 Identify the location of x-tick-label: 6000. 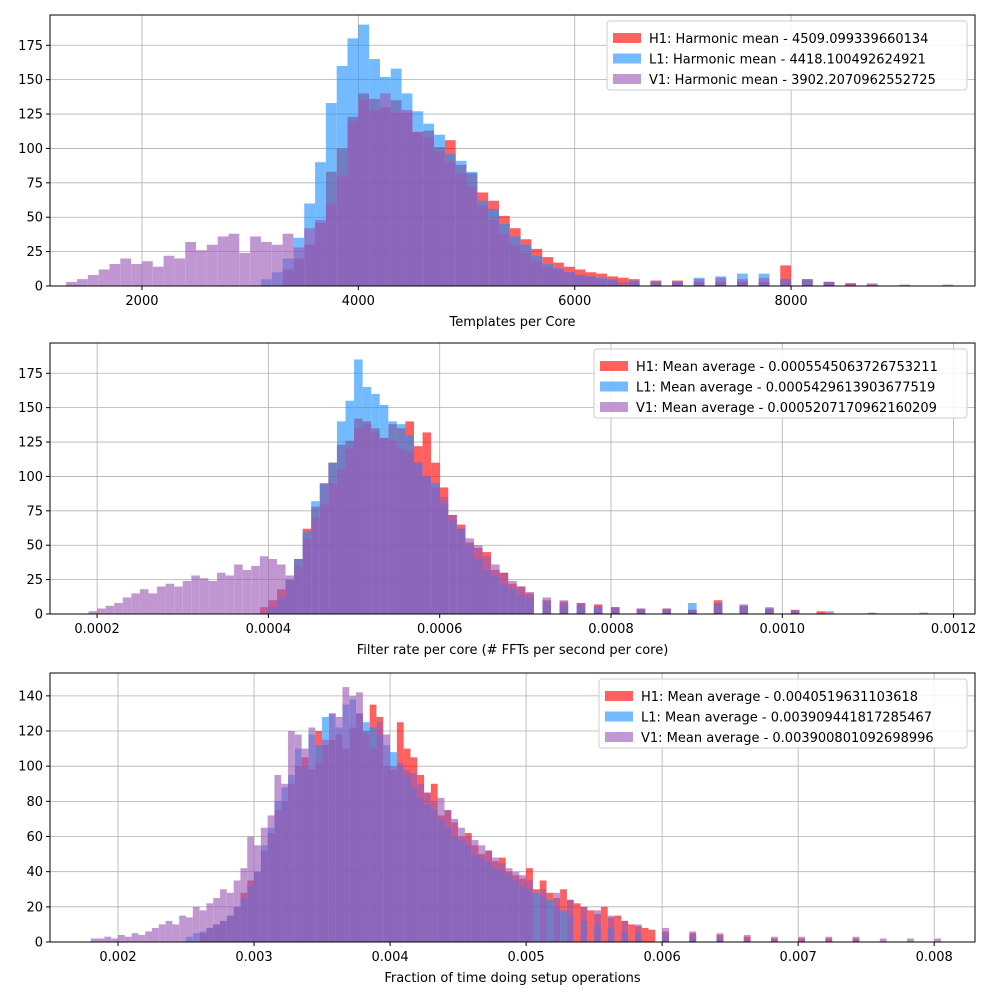
(574, 301).